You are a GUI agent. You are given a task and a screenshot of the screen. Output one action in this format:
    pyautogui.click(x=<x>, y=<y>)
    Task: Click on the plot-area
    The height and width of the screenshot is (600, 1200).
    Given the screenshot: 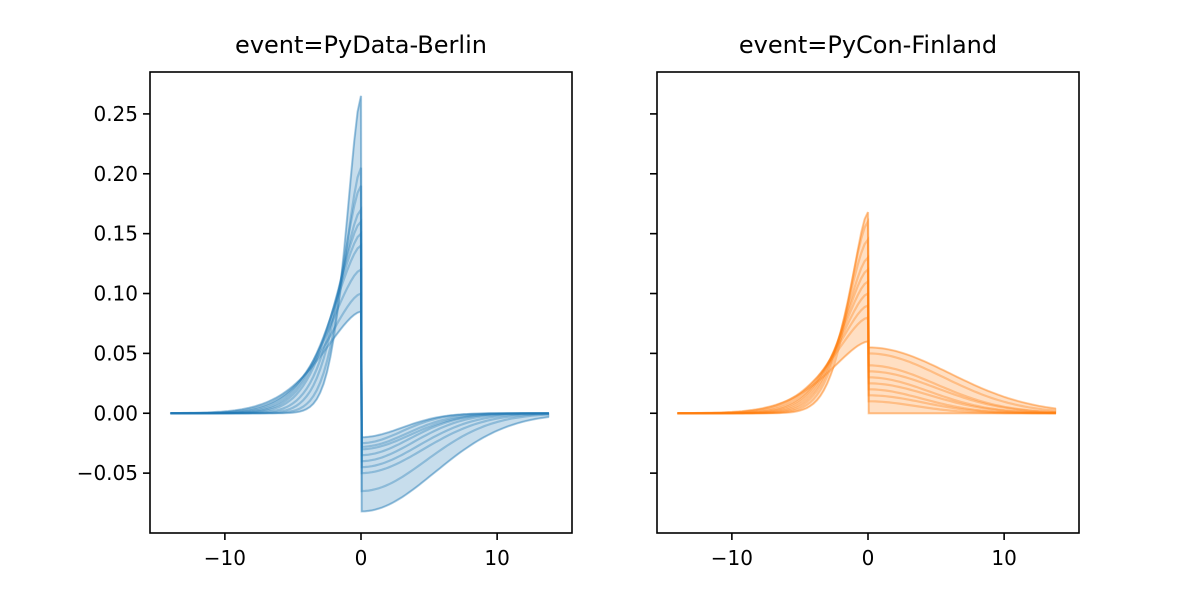 What is the action you would take?
    pyautogui.click(x=866, y=313)
    